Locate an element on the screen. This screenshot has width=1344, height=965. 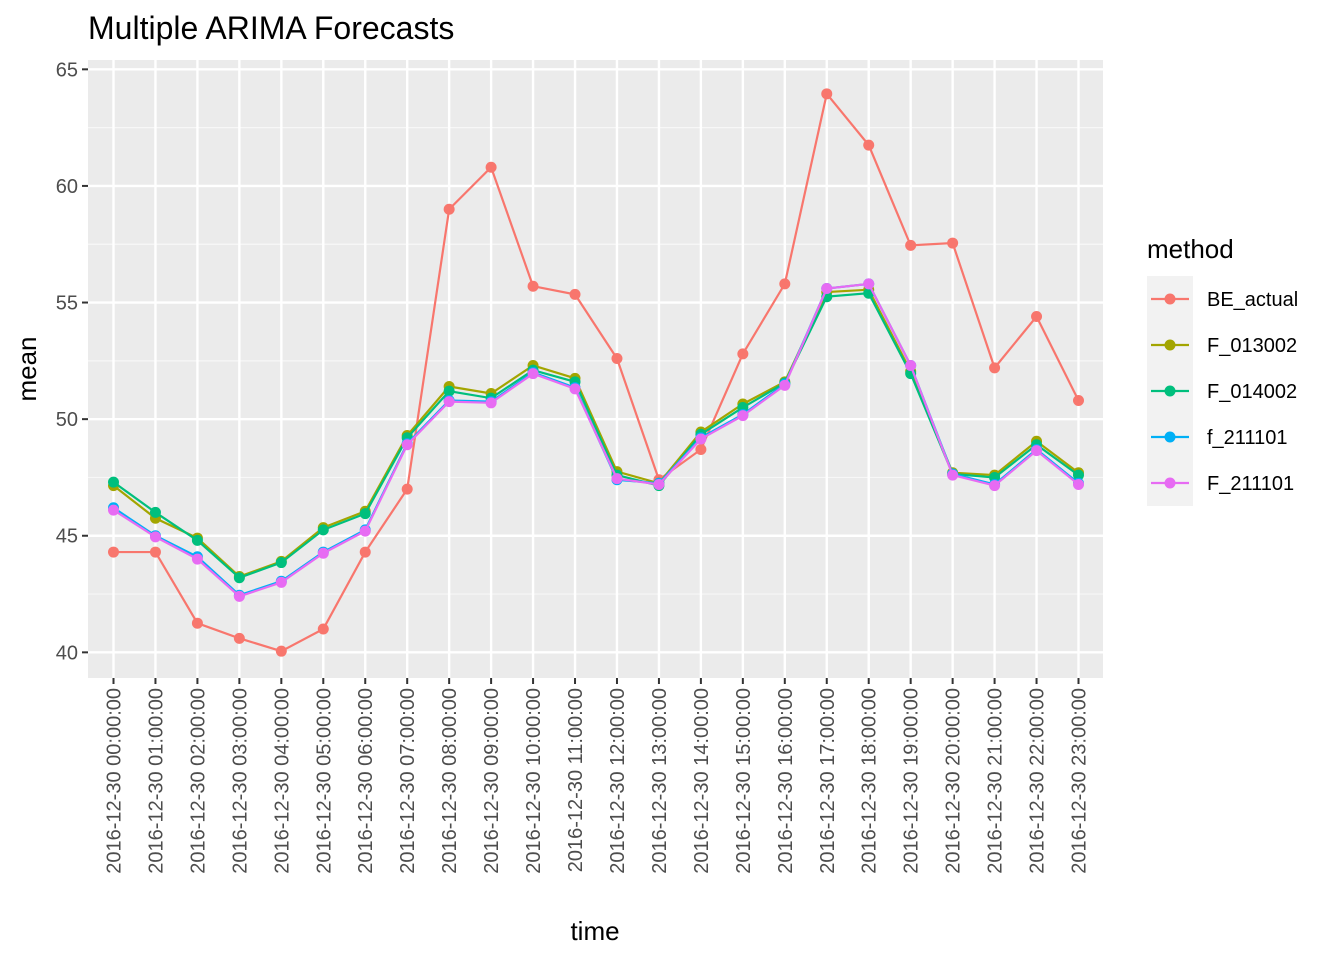
legend-item: BE_actual is located at coordinates (1224, 300).